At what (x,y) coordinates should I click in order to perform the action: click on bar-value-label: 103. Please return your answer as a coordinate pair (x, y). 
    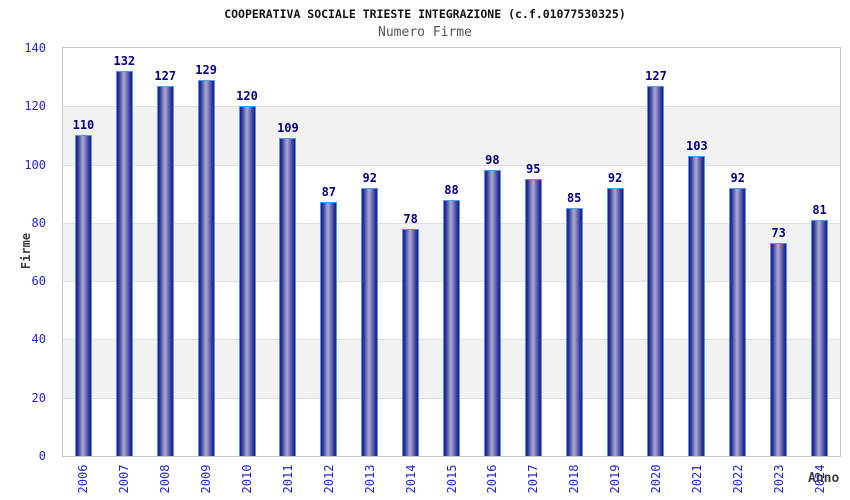
    Looking at the image, I should click on (697, 145).